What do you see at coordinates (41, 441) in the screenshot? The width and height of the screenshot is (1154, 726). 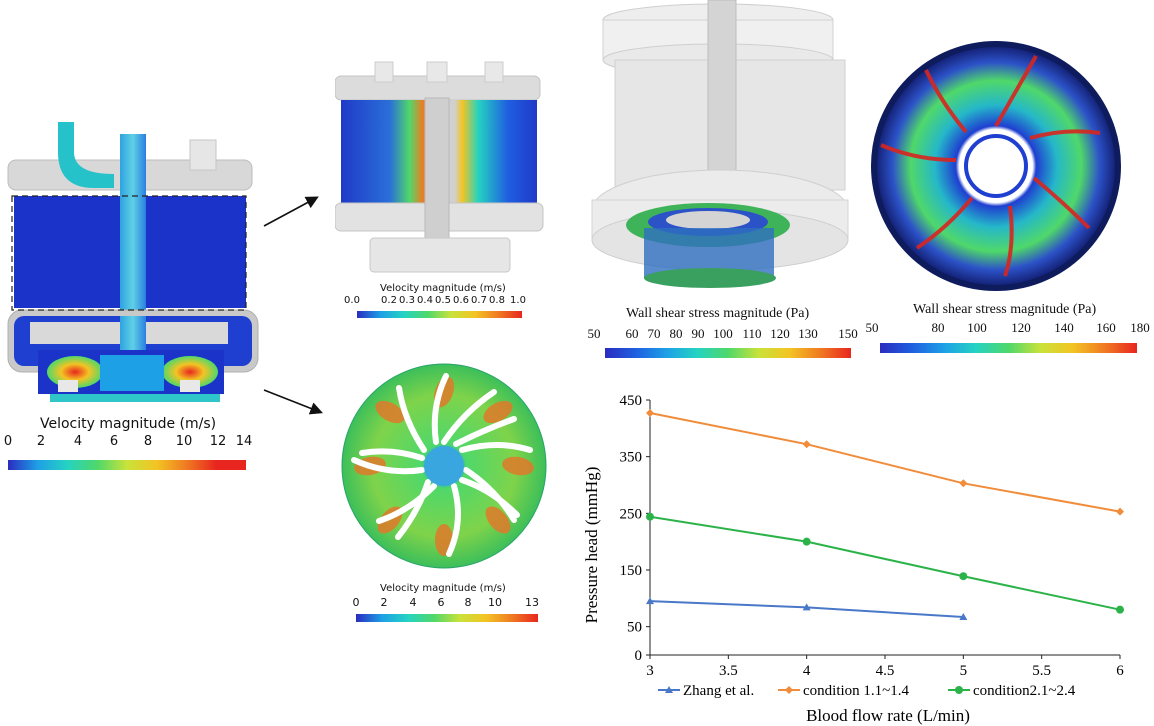 I see `colorbar-tick: 2` at bounding box center [41, 441].